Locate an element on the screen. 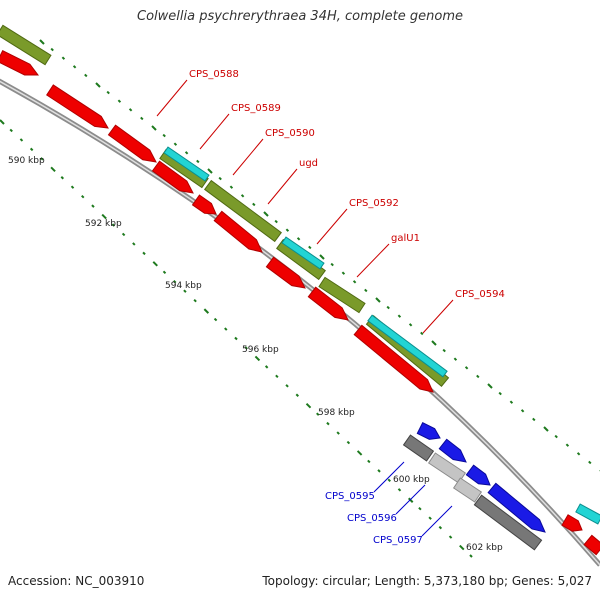  scale-label: 600 kbp is located at coordinates (411, 480).